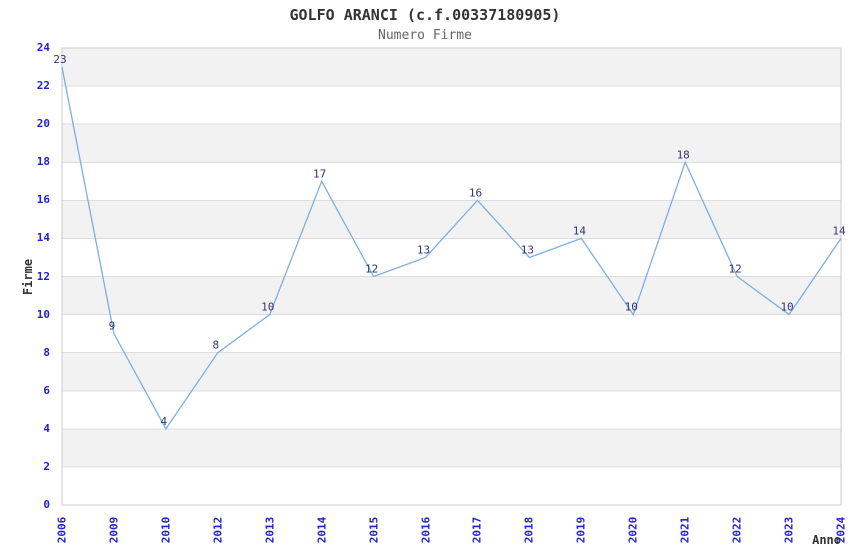  What do you see at coordinates (270, 530) in the screenshot?
I see `x-tick-label: 2013` at bounding box center [270, 530].